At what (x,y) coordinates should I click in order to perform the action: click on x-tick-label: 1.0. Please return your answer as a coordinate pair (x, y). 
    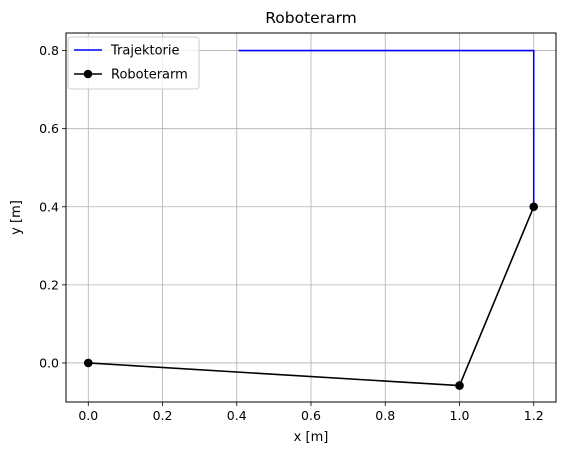
    Looking at the image, I should click on (460, 415).